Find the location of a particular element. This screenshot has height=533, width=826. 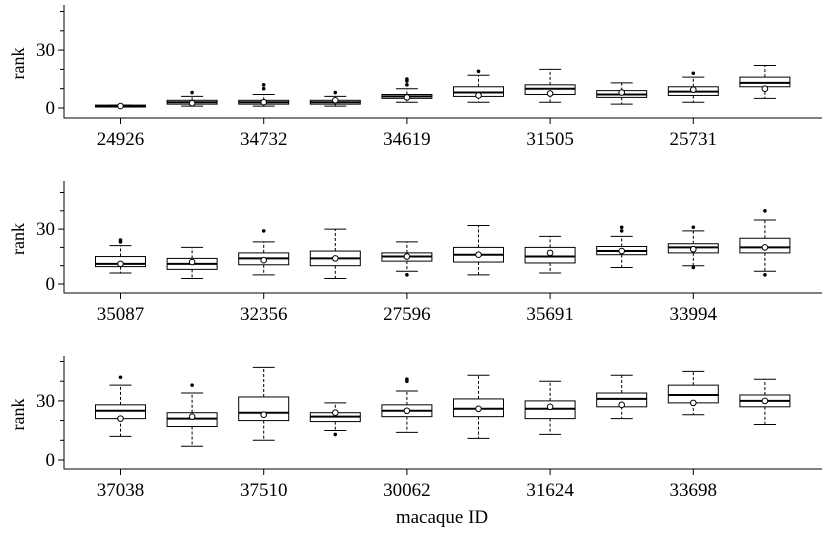

x-tick-label: 31505 is located at coordinates (550, 139).